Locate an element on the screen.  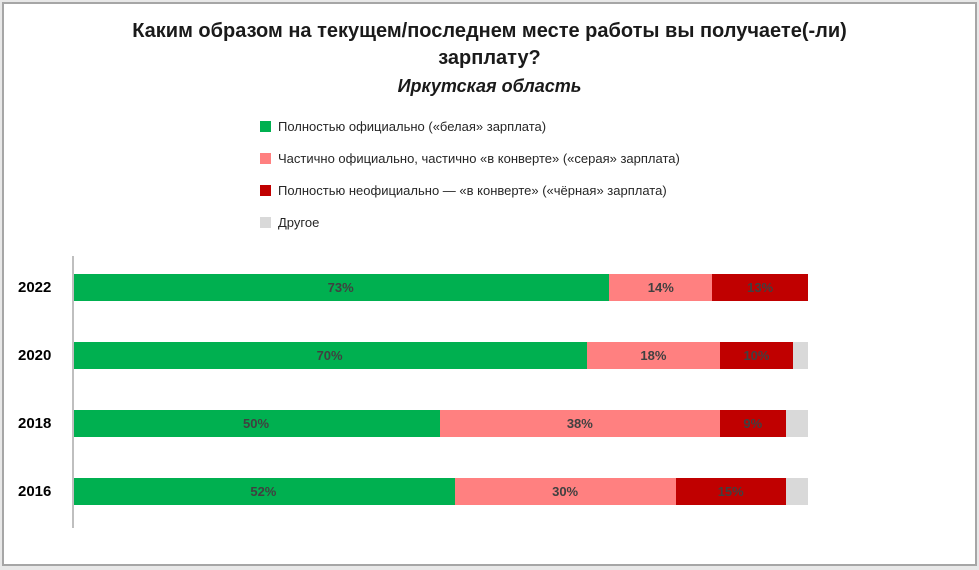
bar-row: 2018 50% 38% 9% is located at coordinates (496, 423).